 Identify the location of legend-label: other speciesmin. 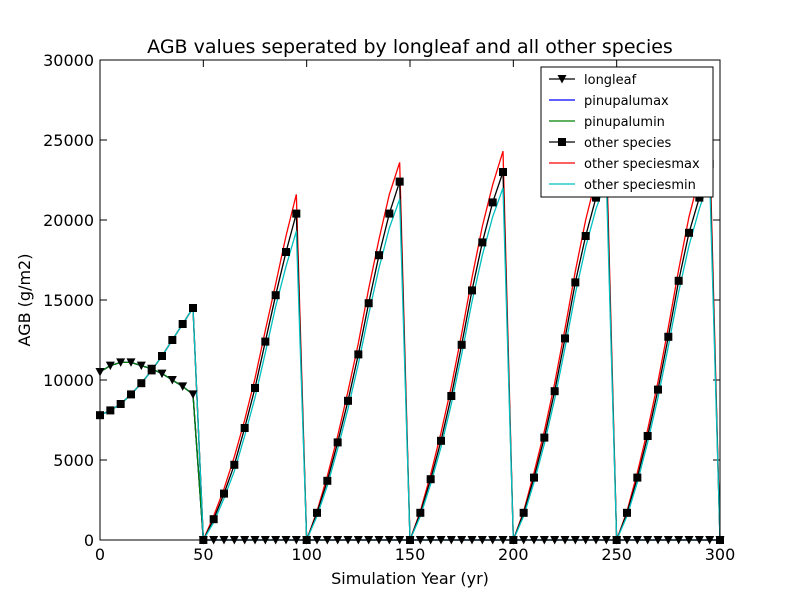
(640, 185).